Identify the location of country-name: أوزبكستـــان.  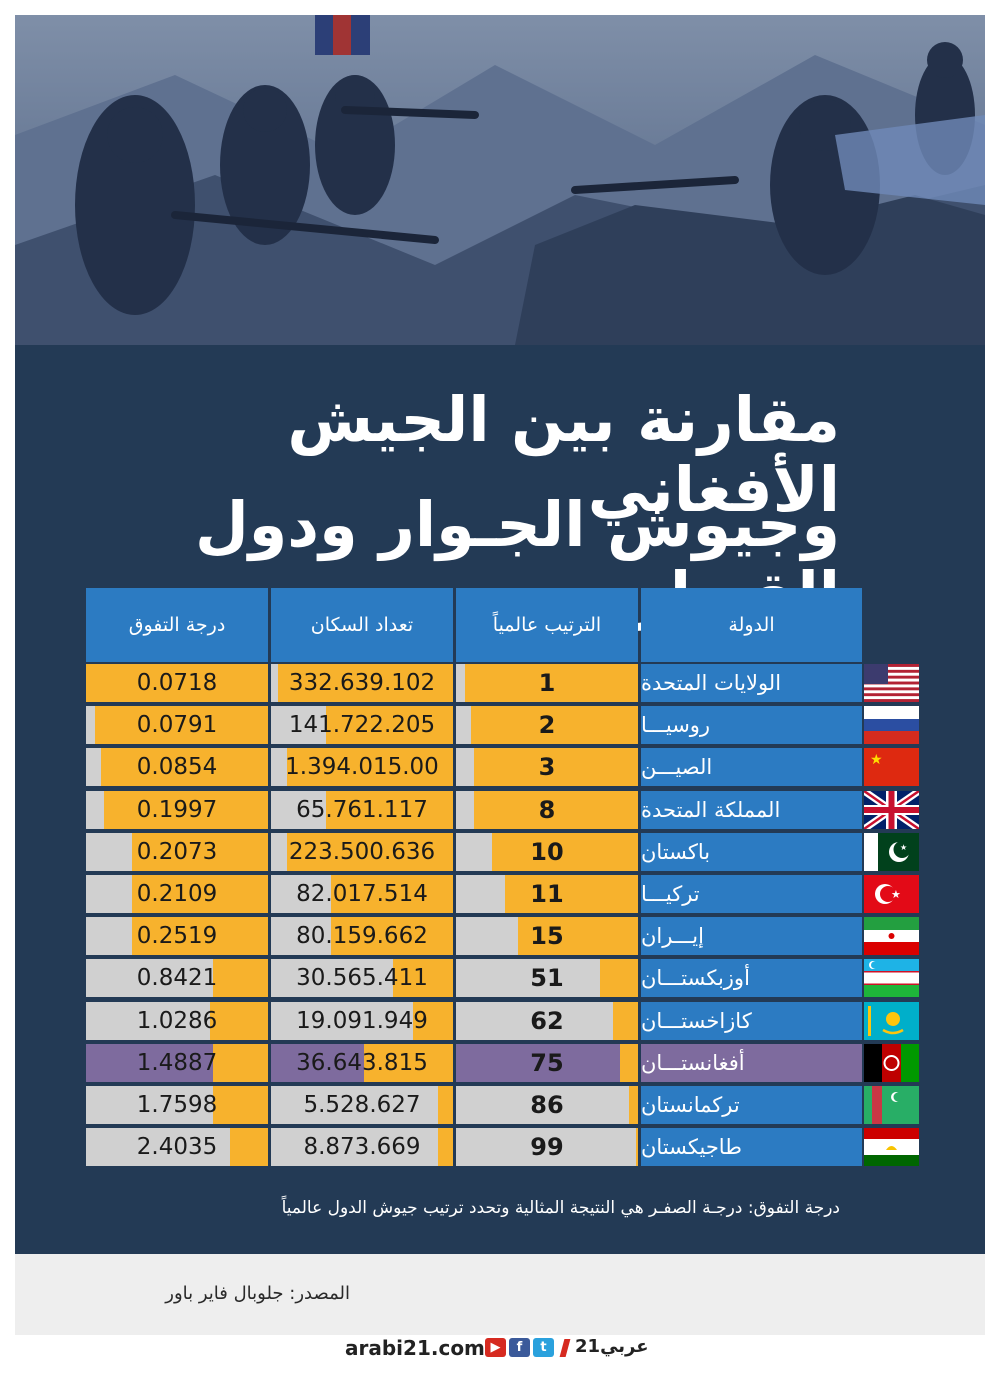
(695, 978).